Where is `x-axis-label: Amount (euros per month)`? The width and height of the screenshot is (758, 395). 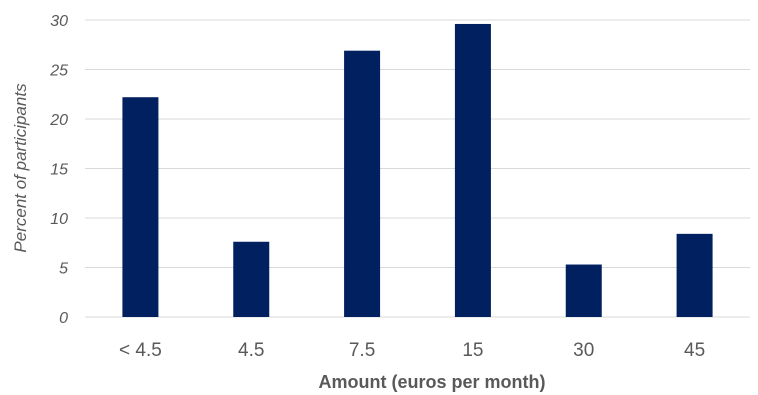 x-axis-label: Amount (euros per month) is located at coordinates (432, 382).